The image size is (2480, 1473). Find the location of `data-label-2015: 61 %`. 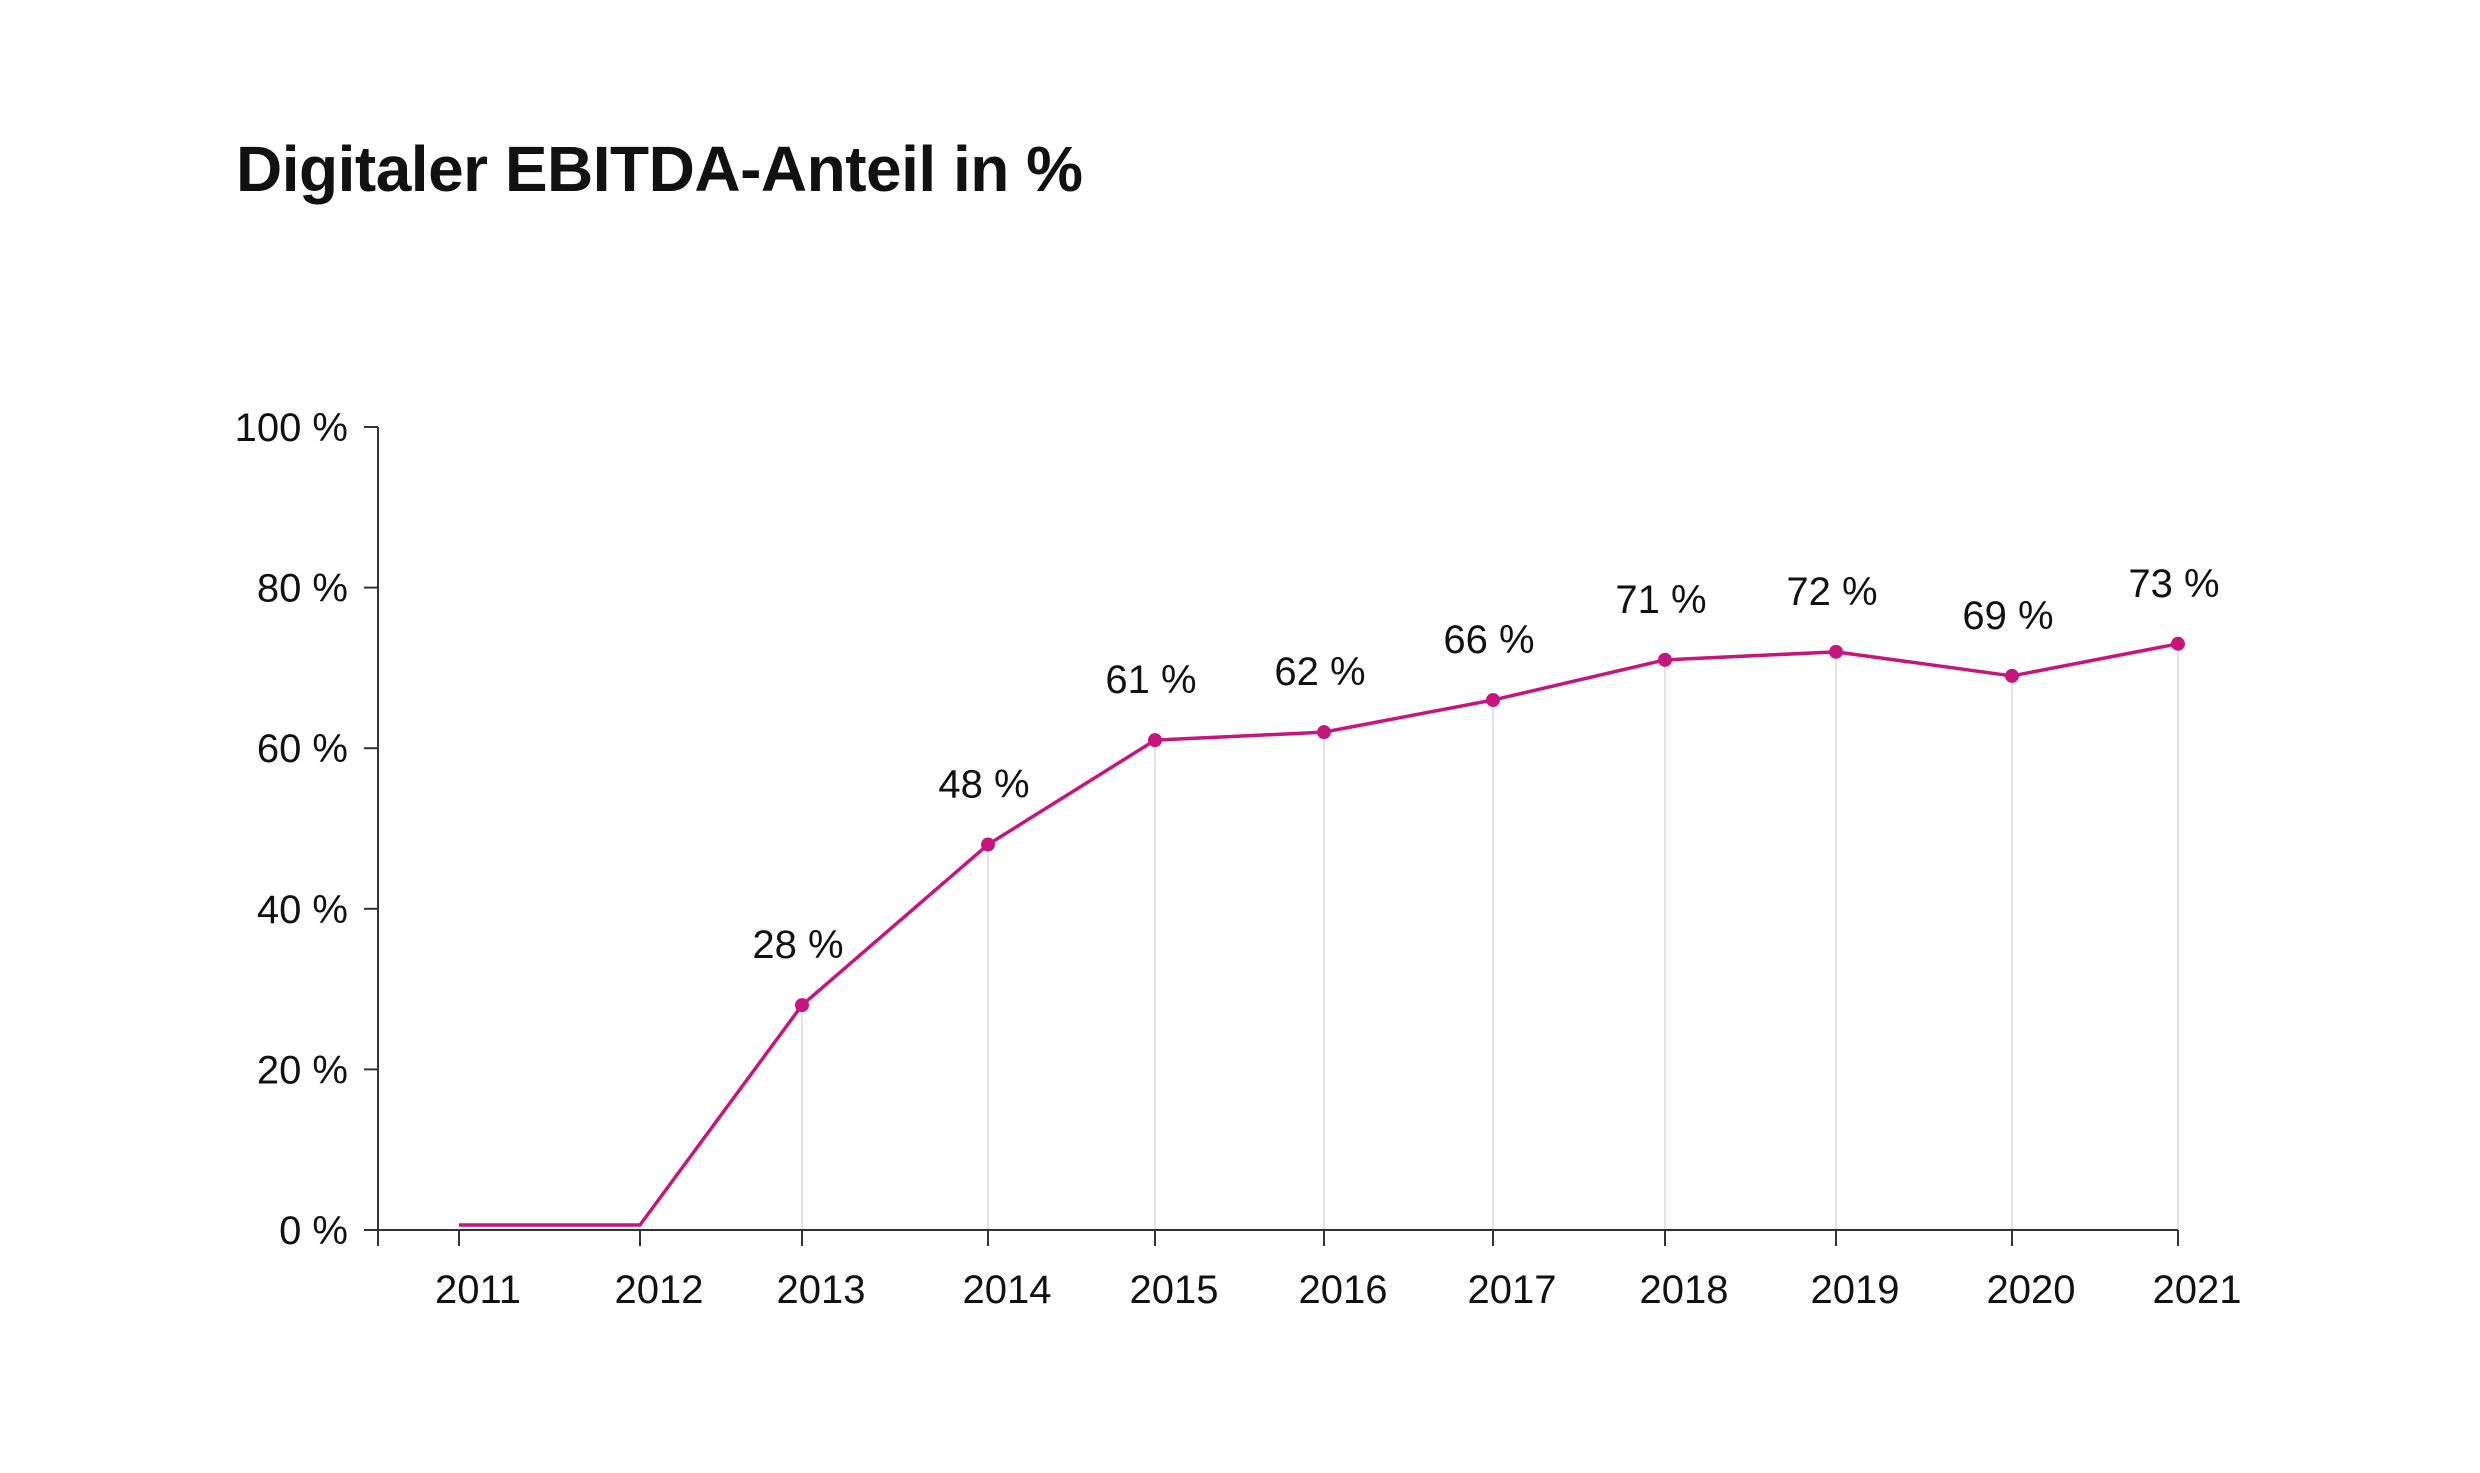

data-label-2015: 61 % is located at coordinates (1150, 680).